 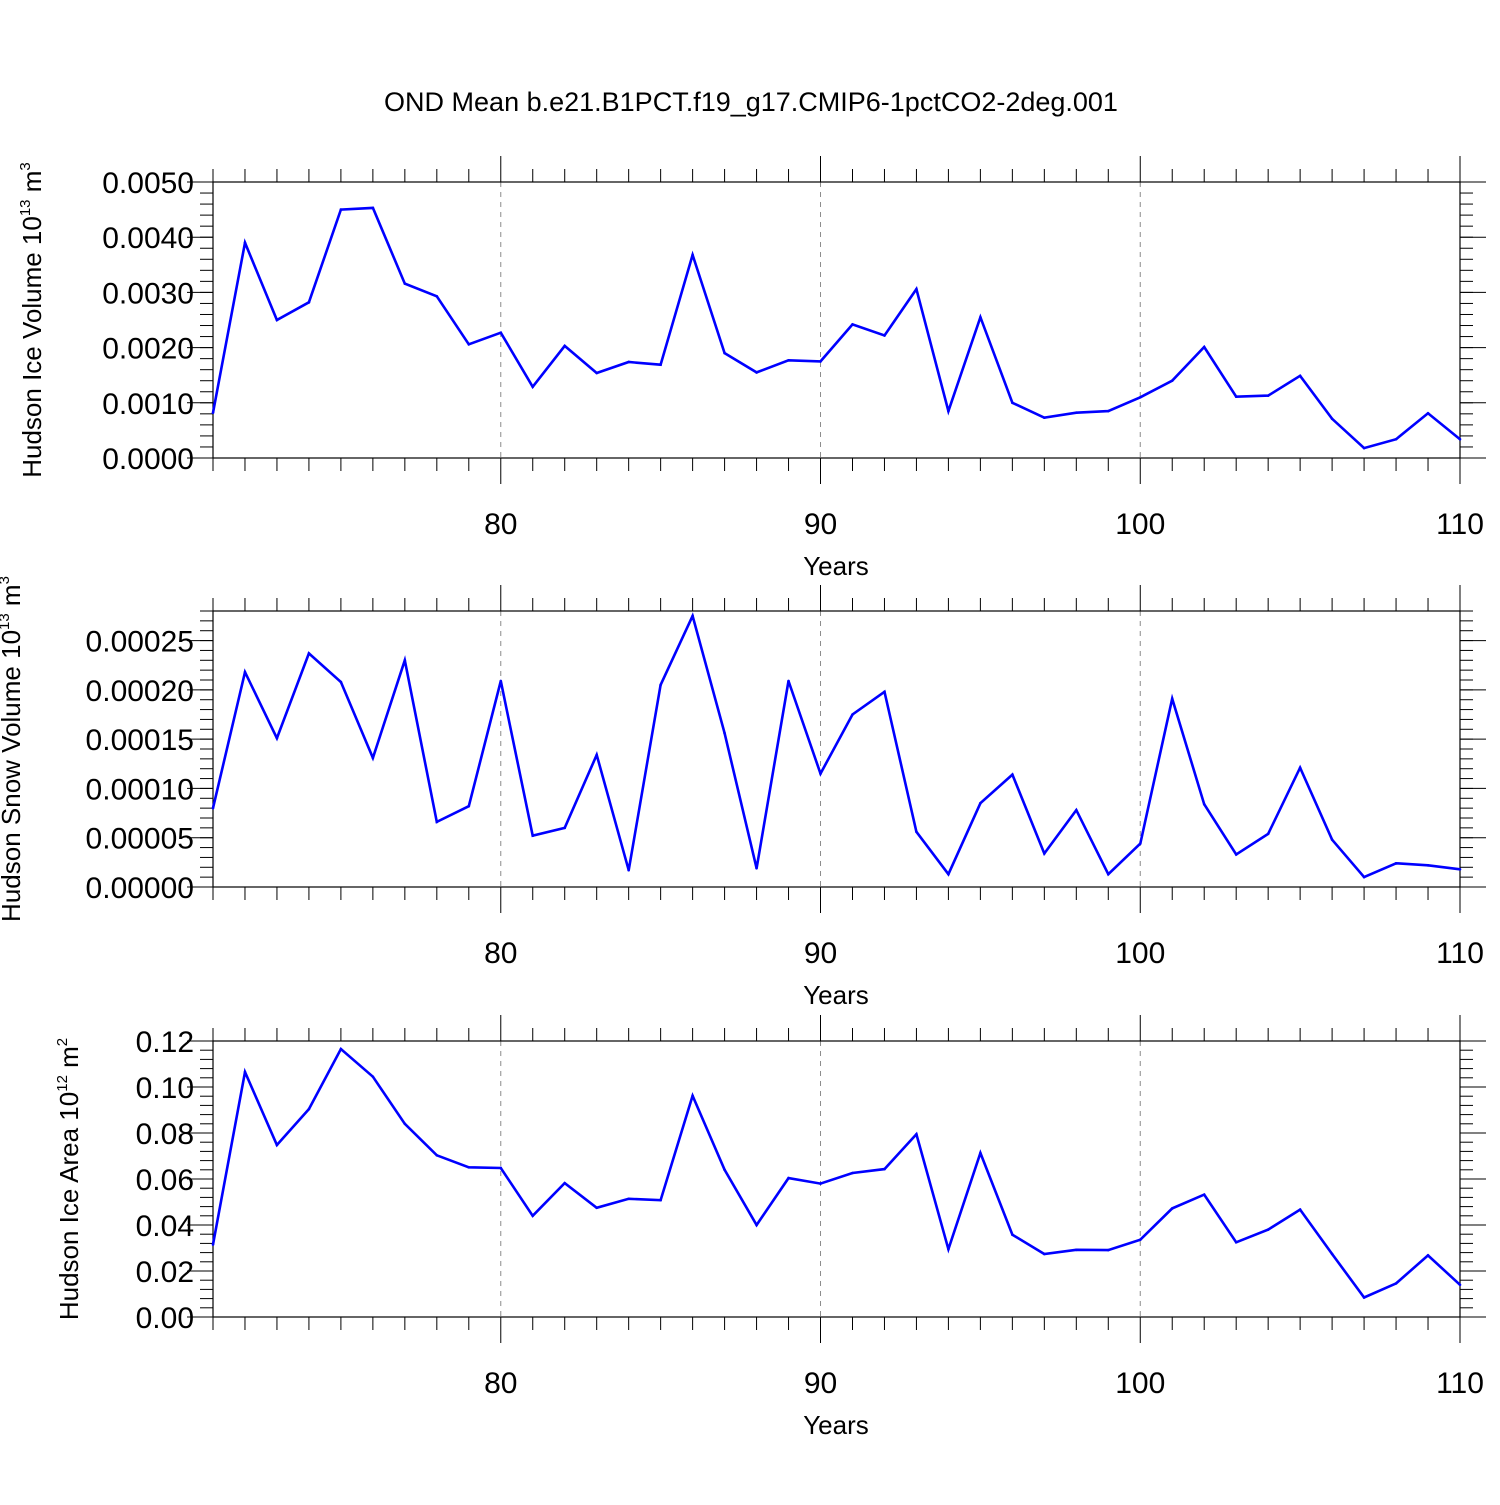 I want to click on y-tick-label: 0.00000, so click(x=140, y=888).